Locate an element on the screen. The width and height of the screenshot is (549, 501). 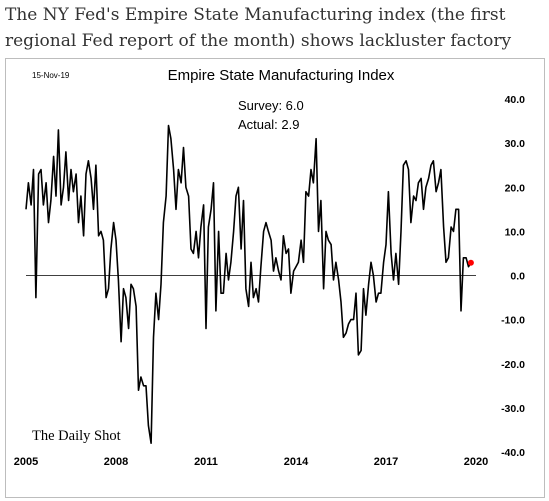
last-data-point is located at coordinates (470, 262).